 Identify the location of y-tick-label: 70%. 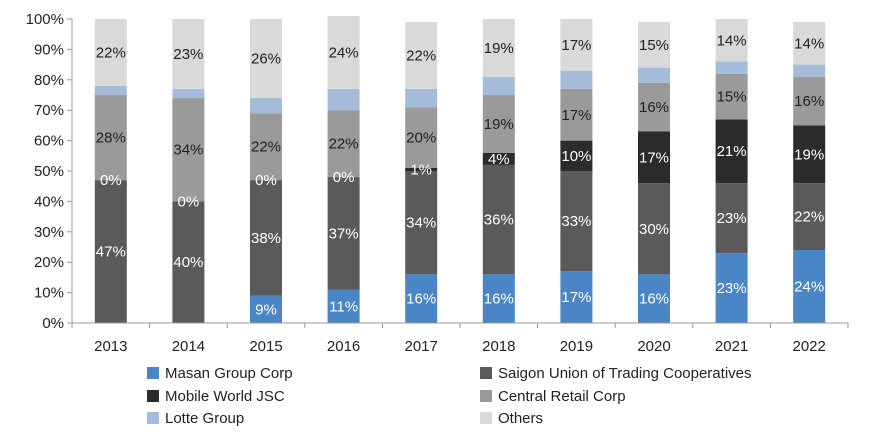
(49, 110).